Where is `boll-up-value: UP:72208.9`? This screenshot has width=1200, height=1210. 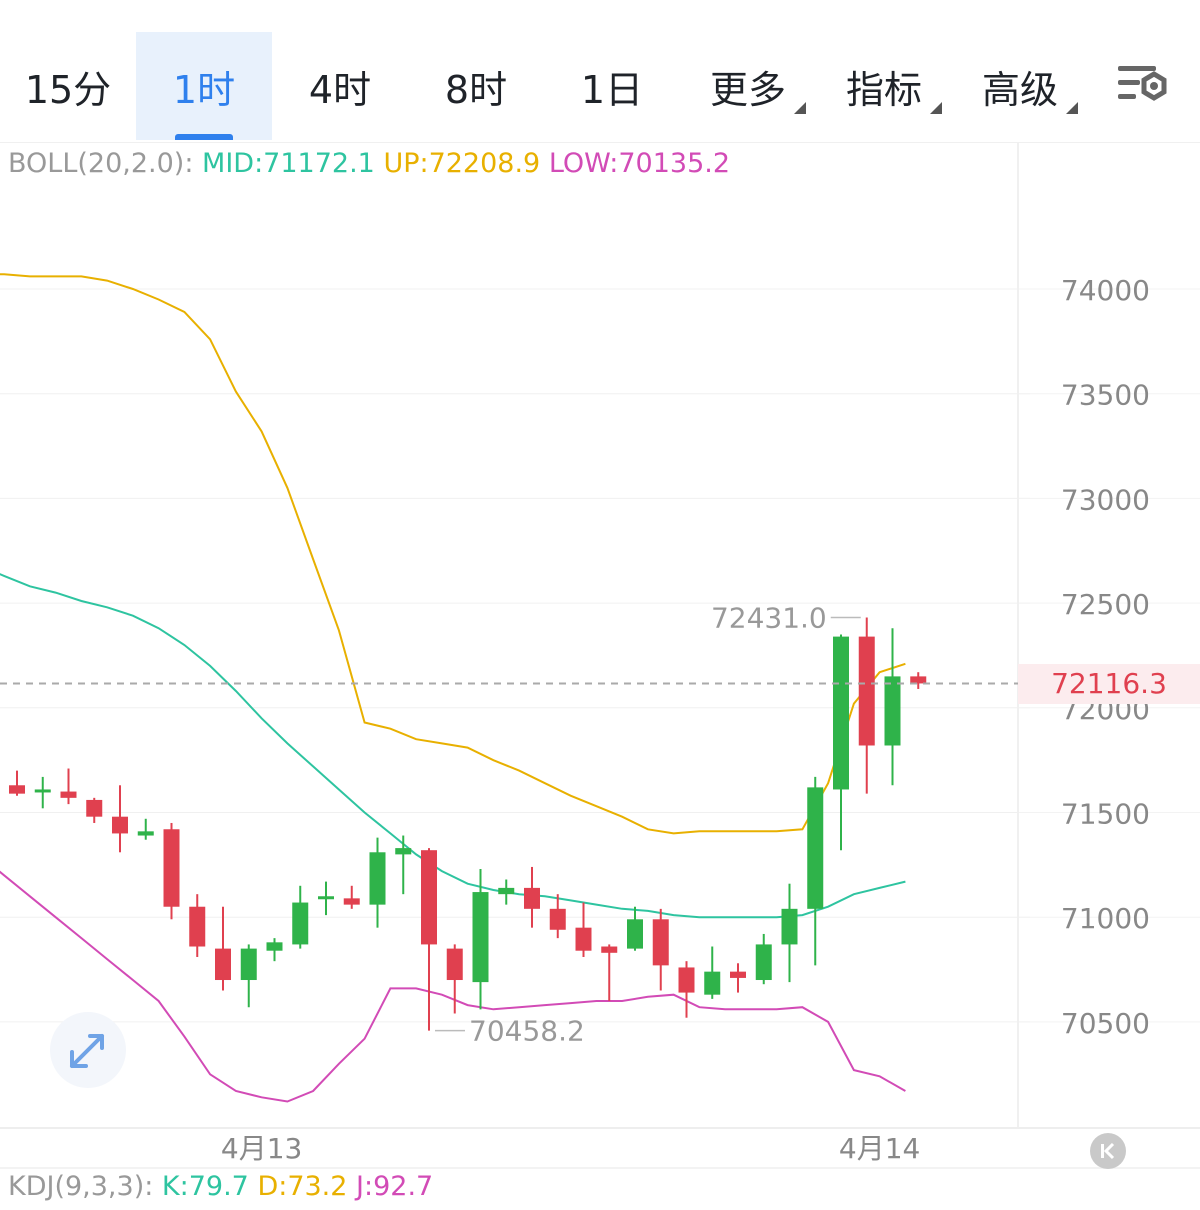 boll-up-value: UP:72208.9 is located at coordinates (462, 163).